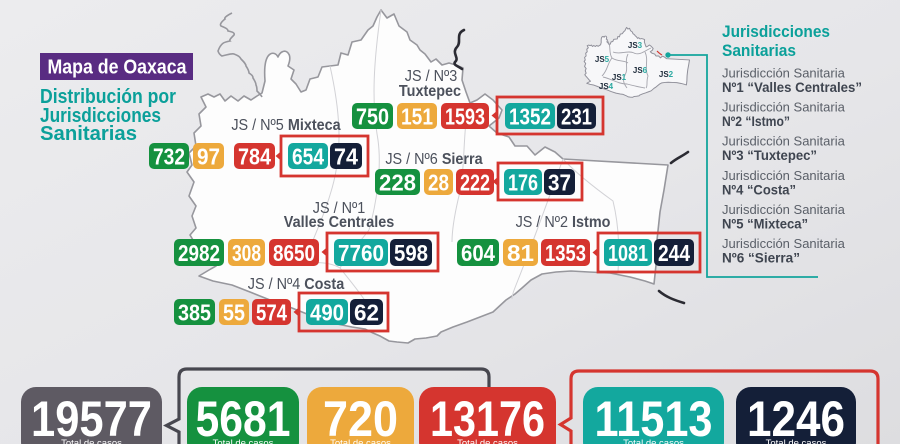  What do you see at coordinates (169, 157) in the screenshot?
I see `svg-text: 732` at bounding box center [169, 157].